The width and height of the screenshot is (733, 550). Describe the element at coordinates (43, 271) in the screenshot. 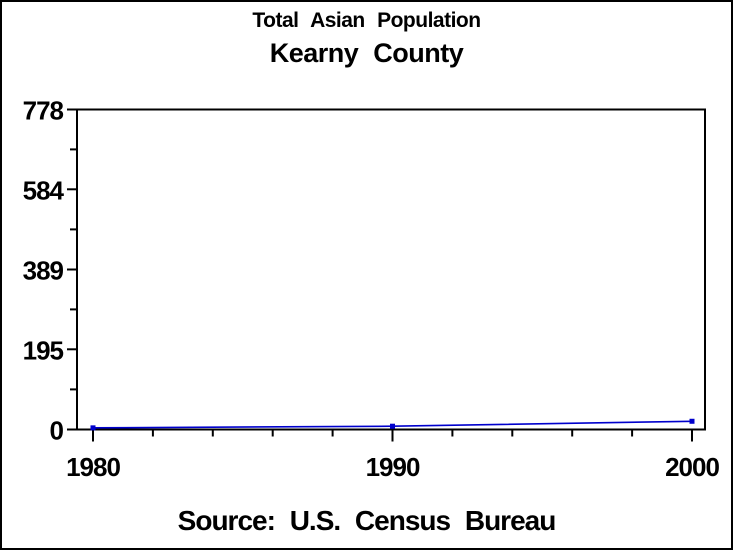

I see `y-tick-label-389: 389` at that location.